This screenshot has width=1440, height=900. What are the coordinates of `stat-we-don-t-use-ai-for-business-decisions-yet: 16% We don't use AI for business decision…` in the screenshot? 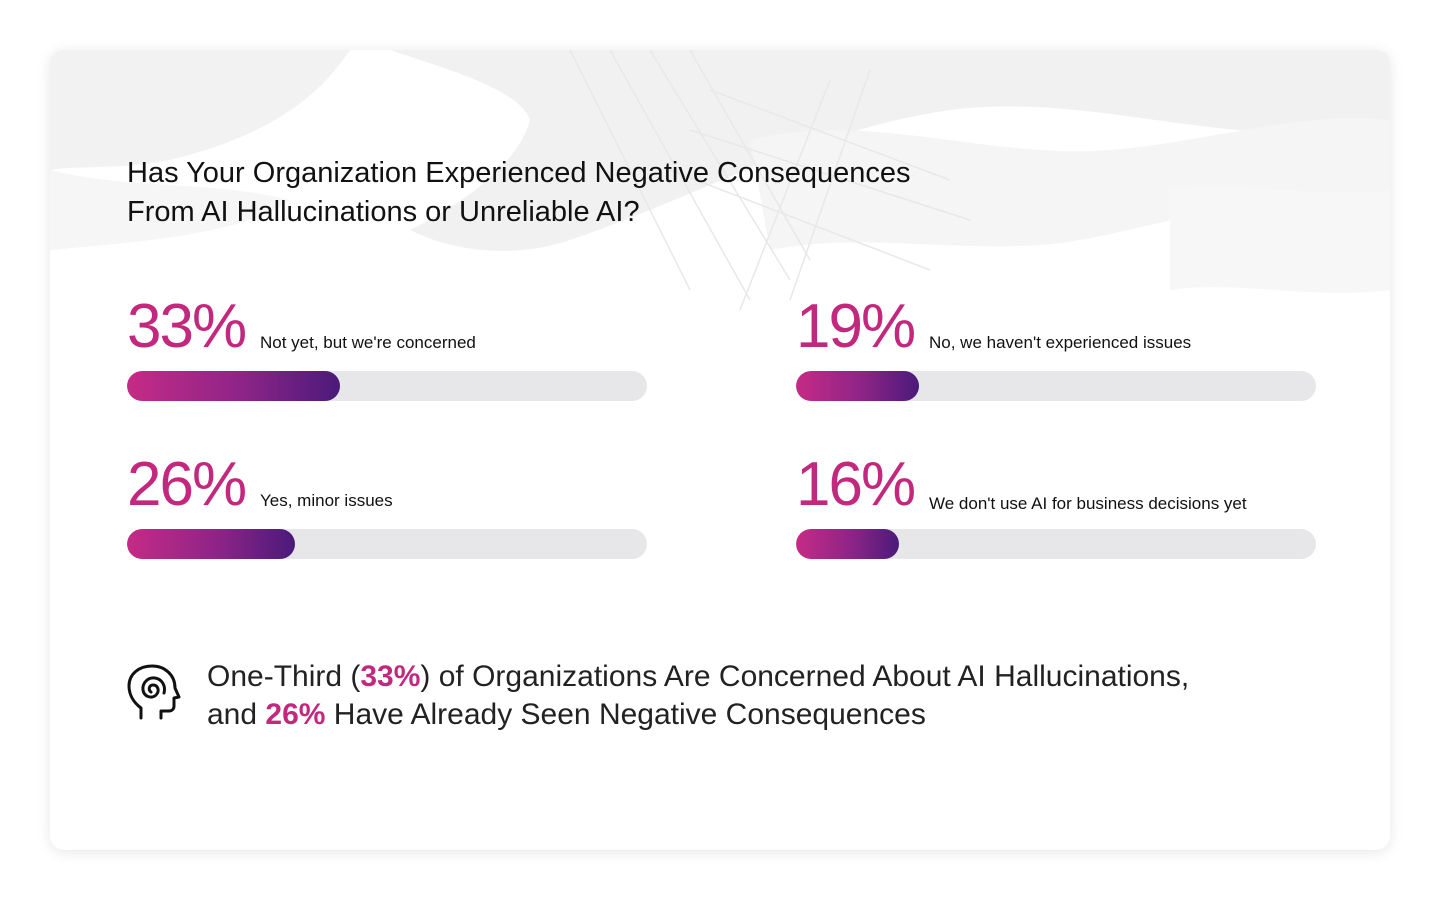 It's located at (1056, 509).